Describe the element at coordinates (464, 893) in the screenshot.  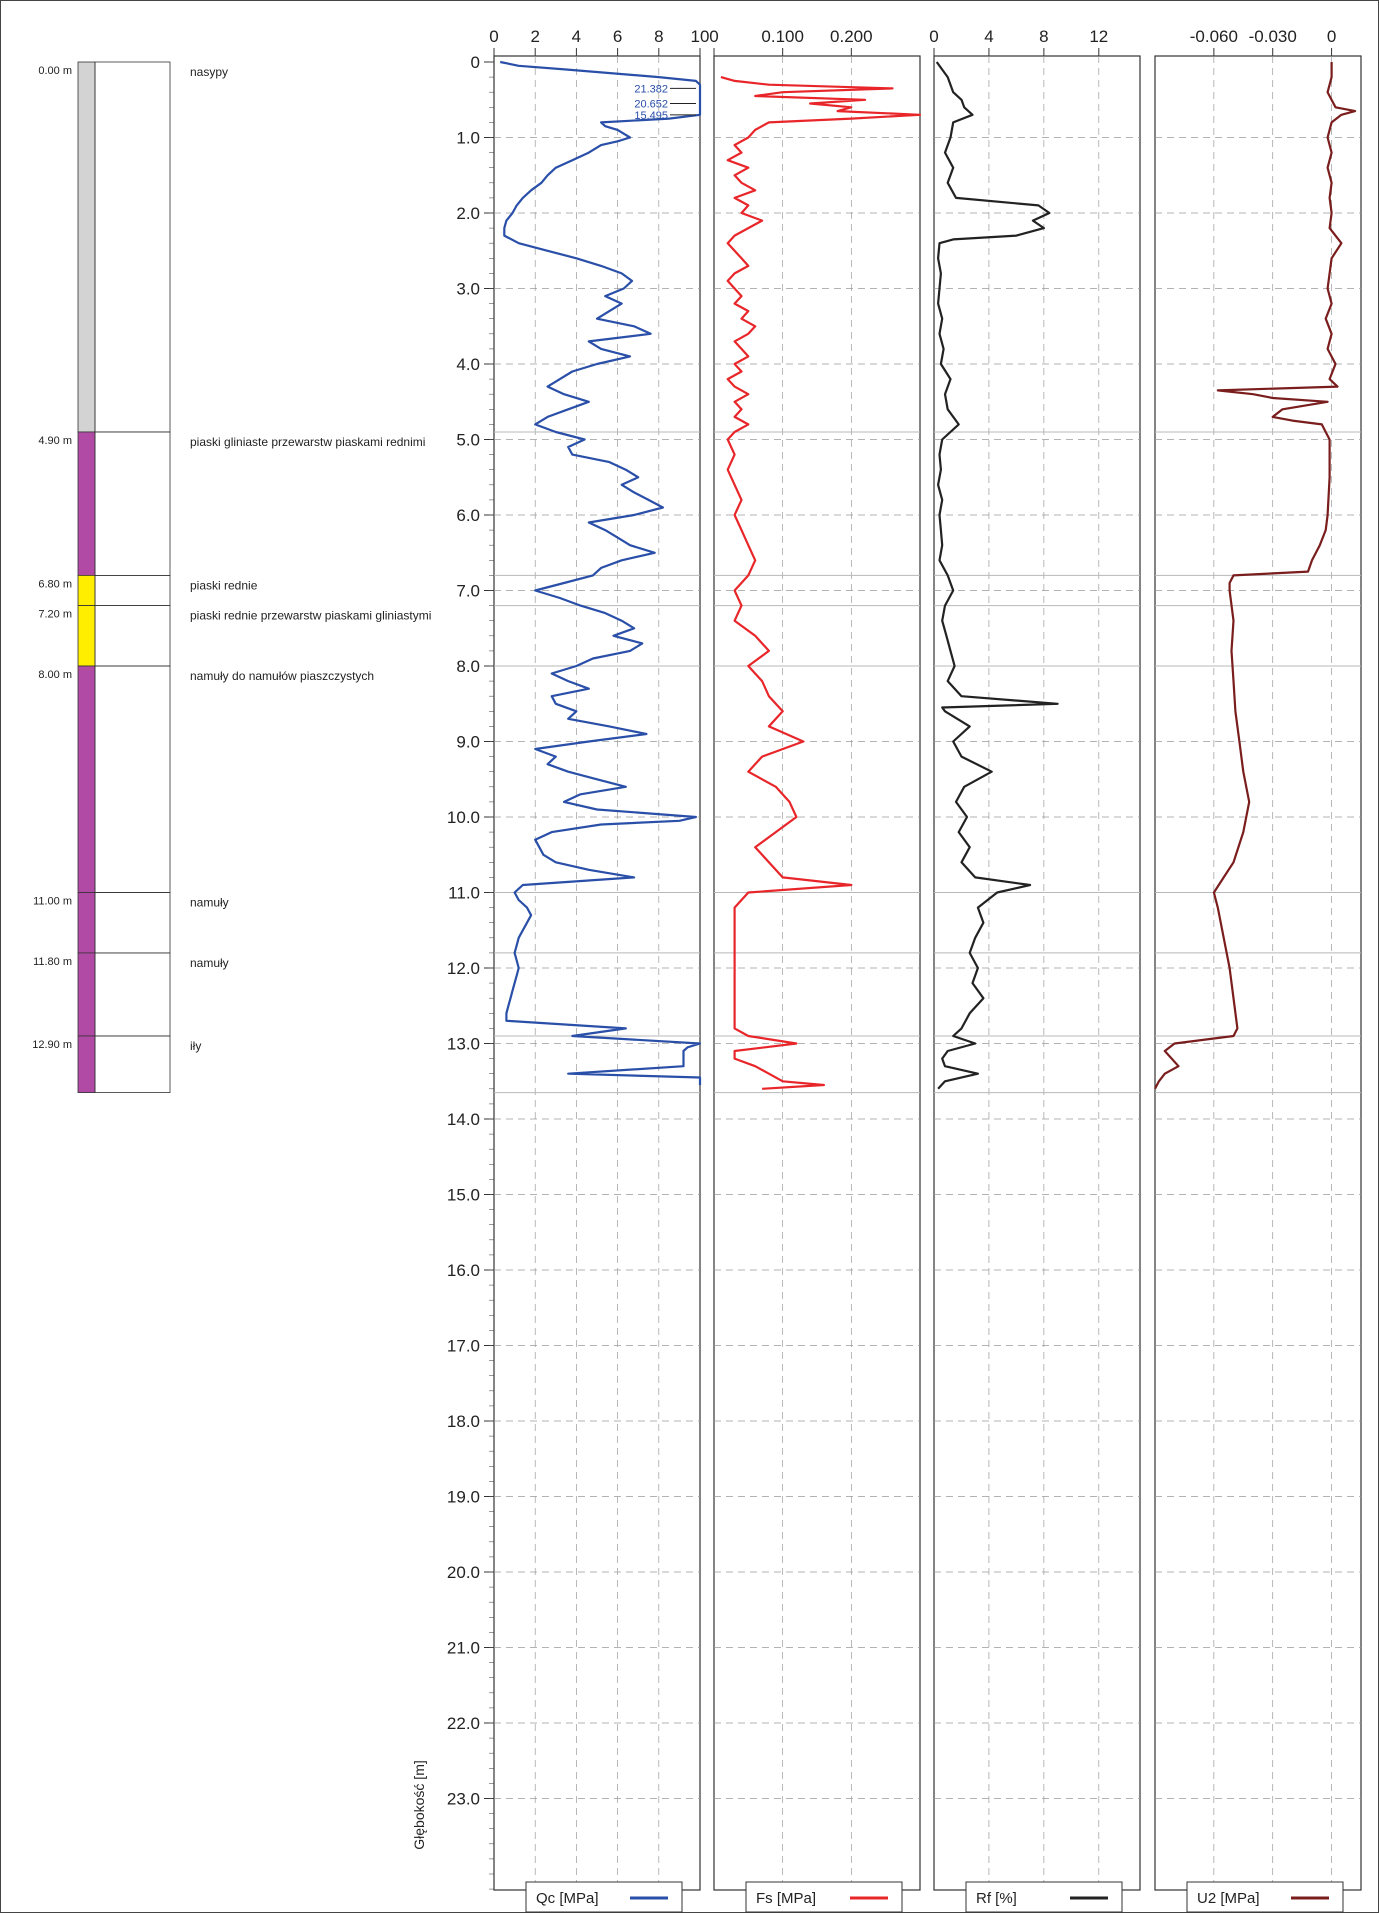
I see `depth-tick-label-11: 11.0` at that location.